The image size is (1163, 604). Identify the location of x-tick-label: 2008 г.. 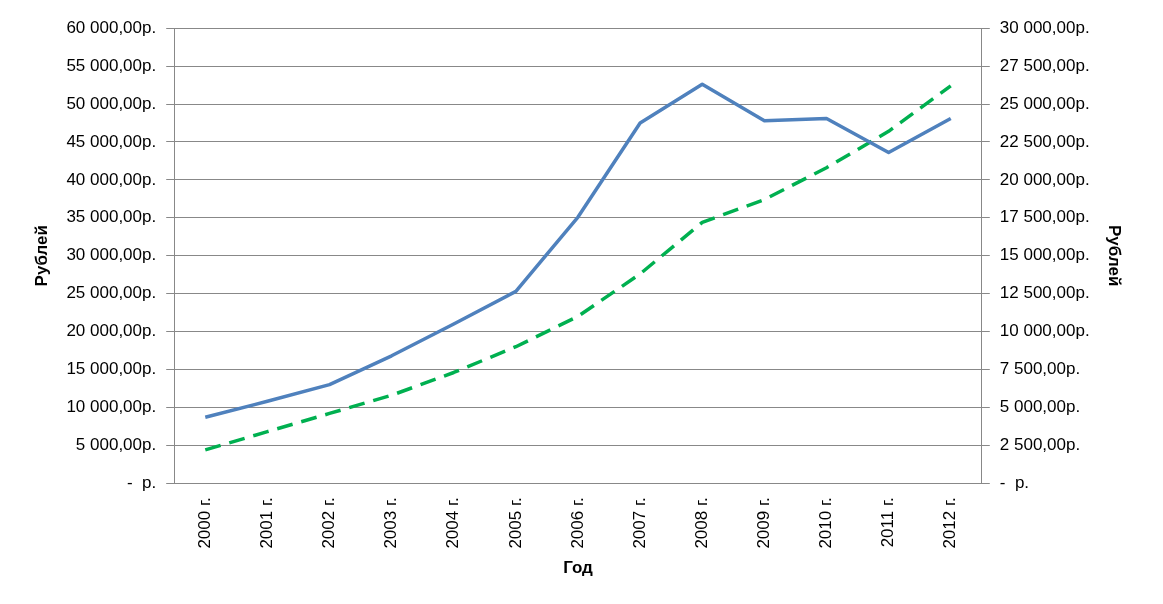
(701, 523).